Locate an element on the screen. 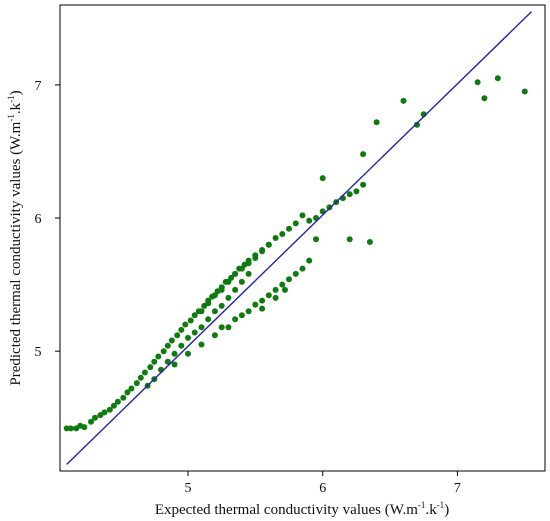 Image resolution: width=550 pixels, height=521 pixels. x-axis-ticks: 5 6 7 is located at coordinates (322, 483).